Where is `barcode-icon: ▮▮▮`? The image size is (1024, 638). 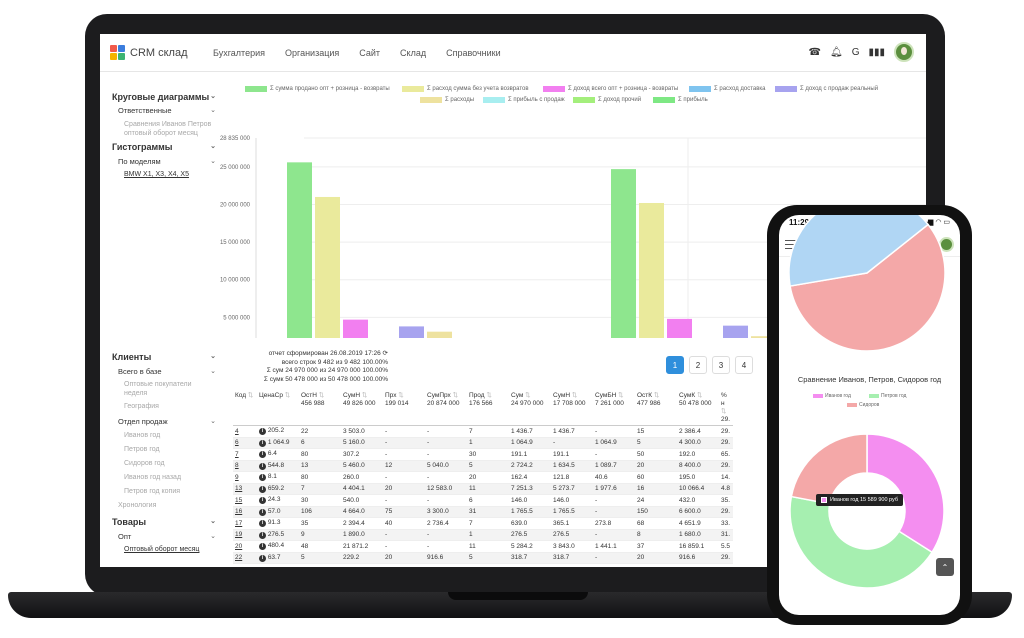
barcode-icon: ▮▮▮ is located at coordinates (876, 52).